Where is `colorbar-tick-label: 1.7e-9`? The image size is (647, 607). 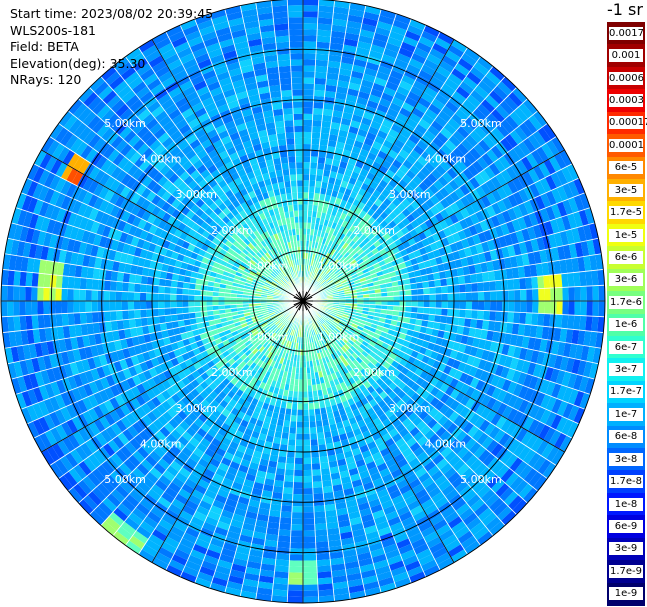 colorbar-tick-label: 1.7e-9 is located at coordinates (626, 571).